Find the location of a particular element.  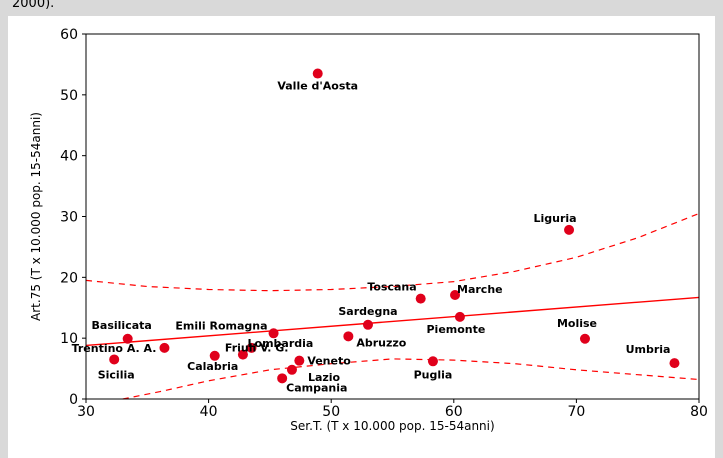

point-label: Valle d'Aosta is located at coordinates (317, 86).